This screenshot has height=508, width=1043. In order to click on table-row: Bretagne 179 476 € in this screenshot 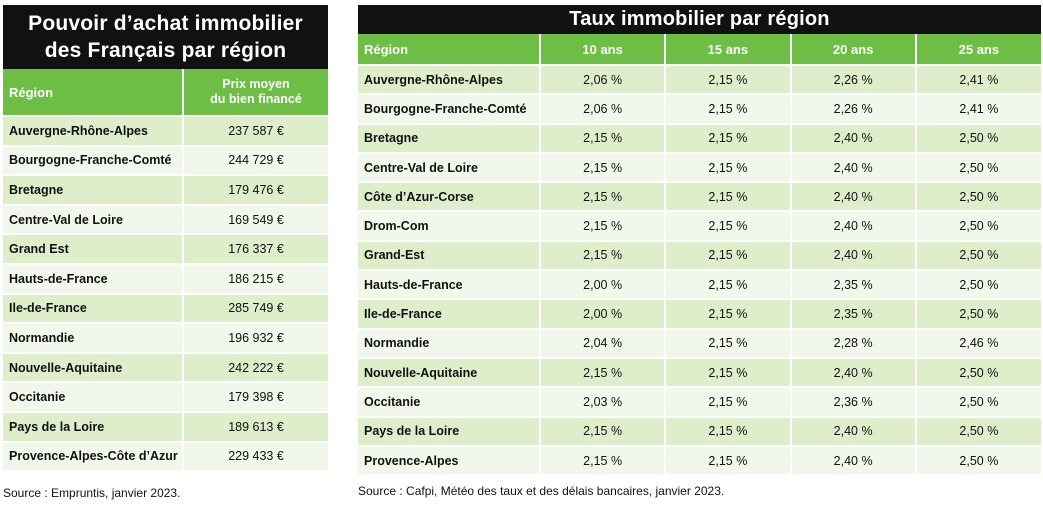, I will do `click(165, 190)`.